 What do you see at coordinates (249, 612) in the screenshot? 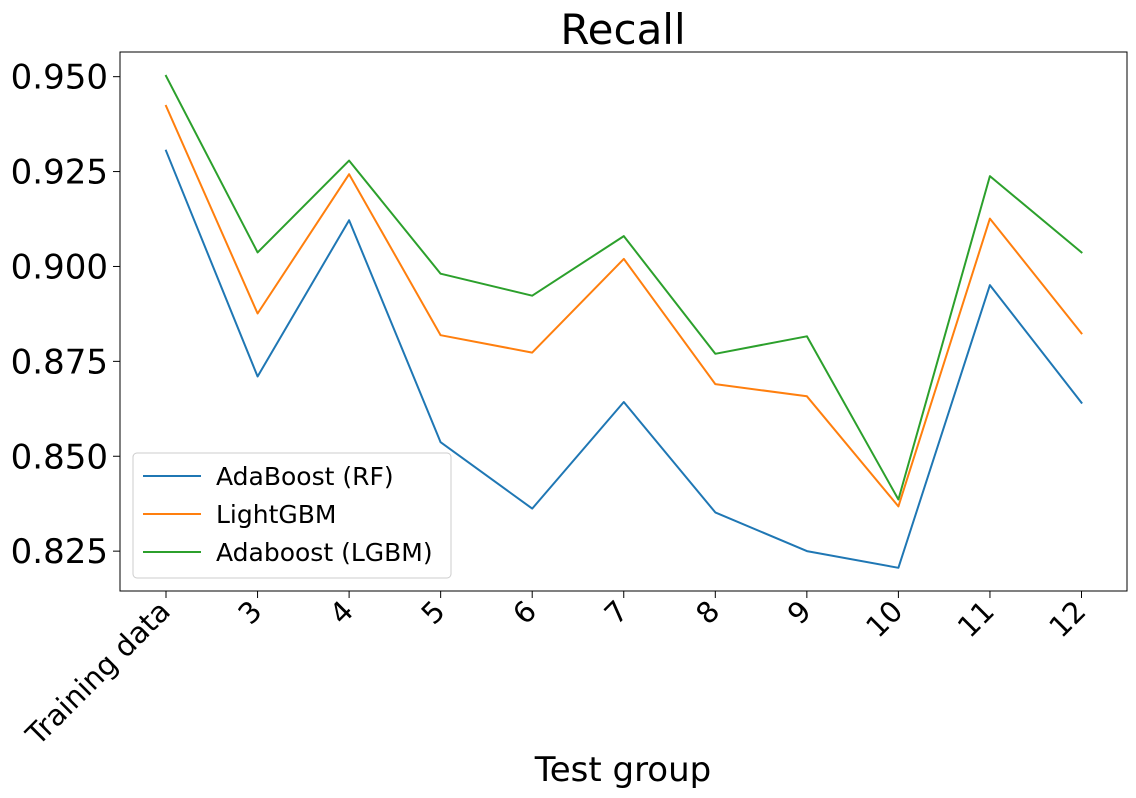
I see `x-tick-label: 3` at bounding box center [249, 612].